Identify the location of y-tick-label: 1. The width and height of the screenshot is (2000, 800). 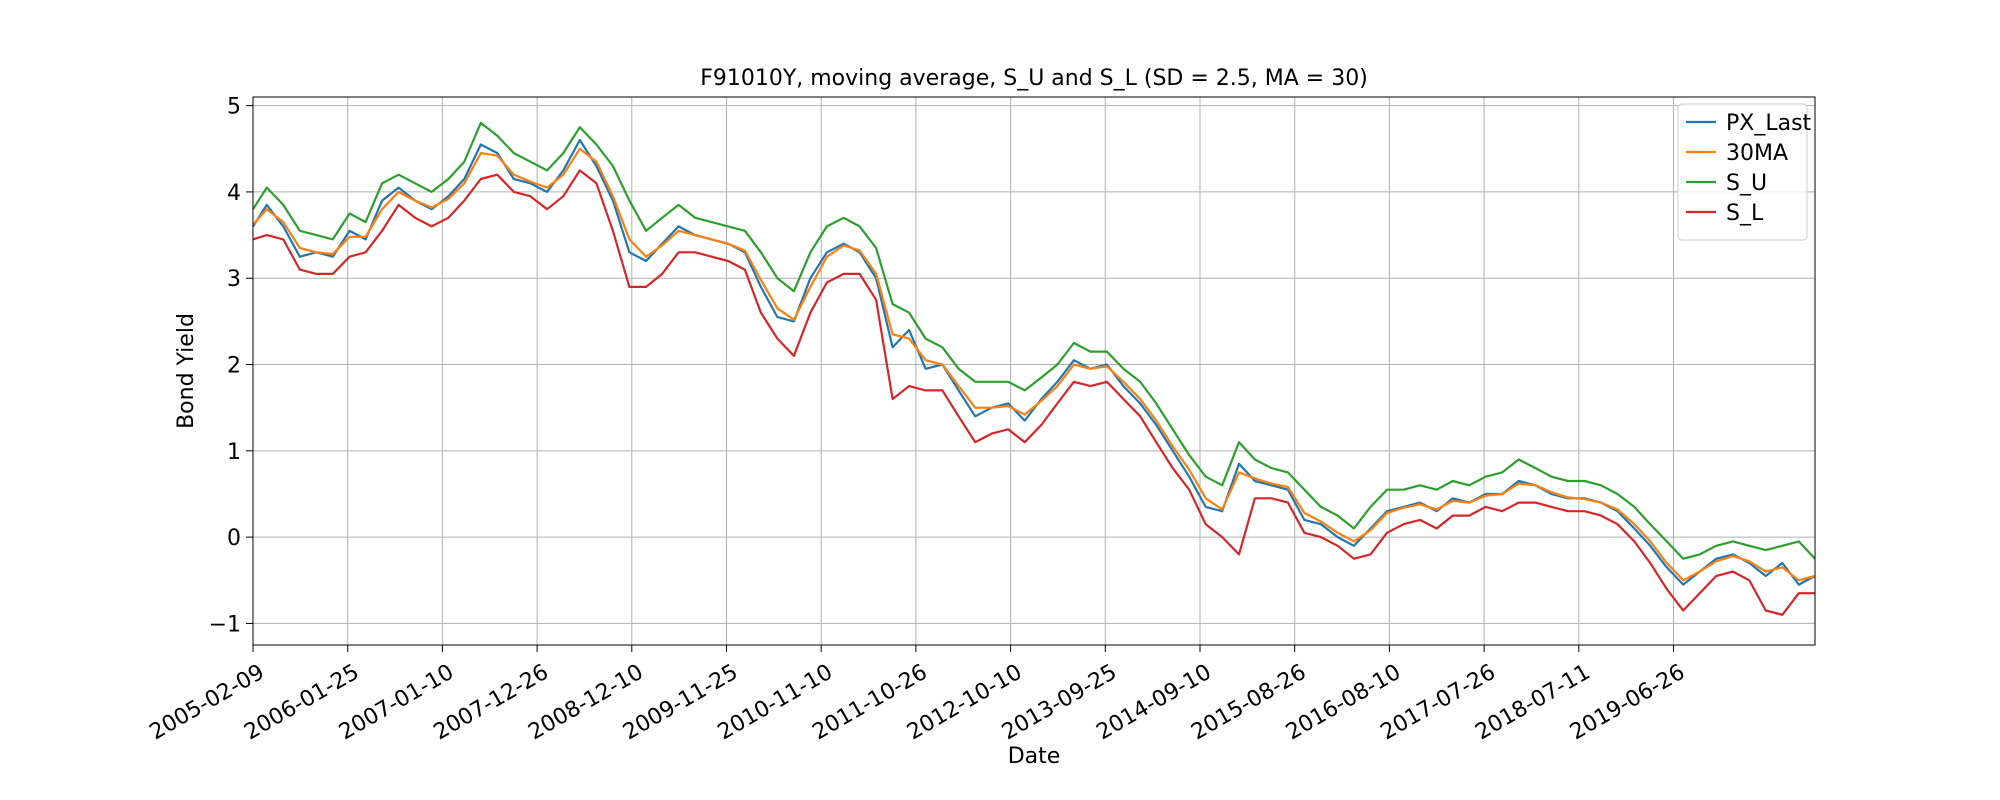
(234, 452).